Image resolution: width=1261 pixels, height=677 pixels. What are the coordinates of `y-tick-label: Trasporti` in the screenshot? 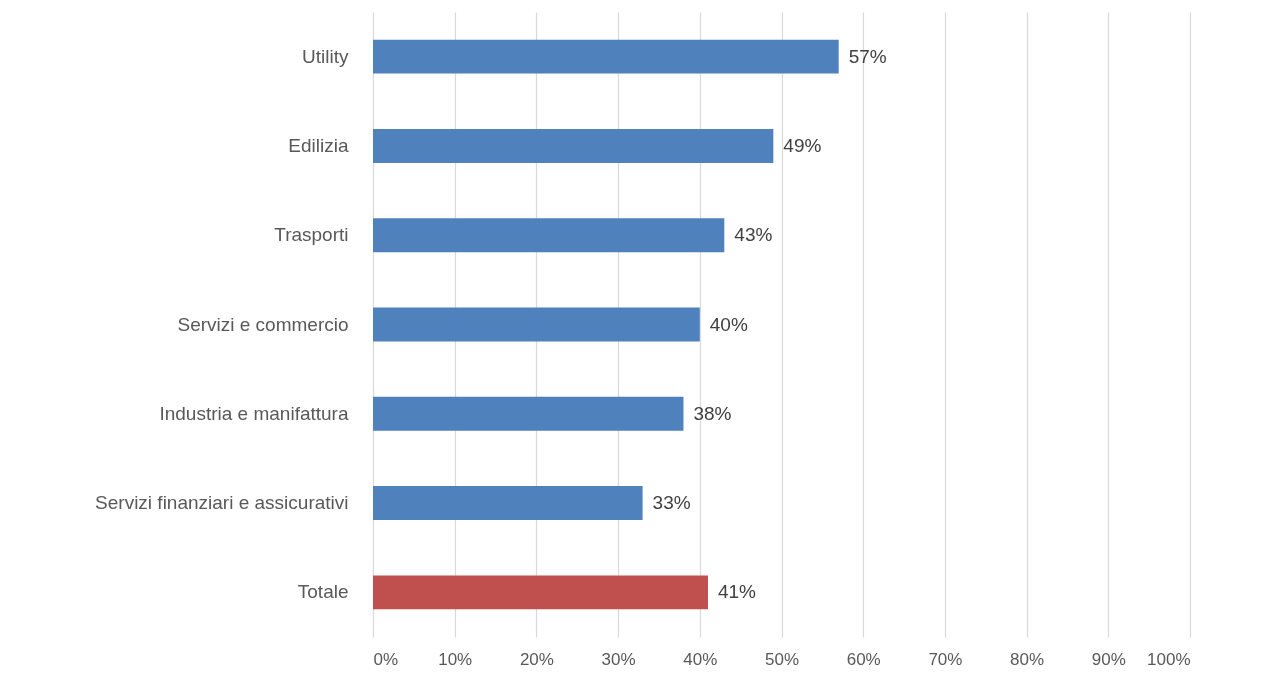 It's located at (311, 235).